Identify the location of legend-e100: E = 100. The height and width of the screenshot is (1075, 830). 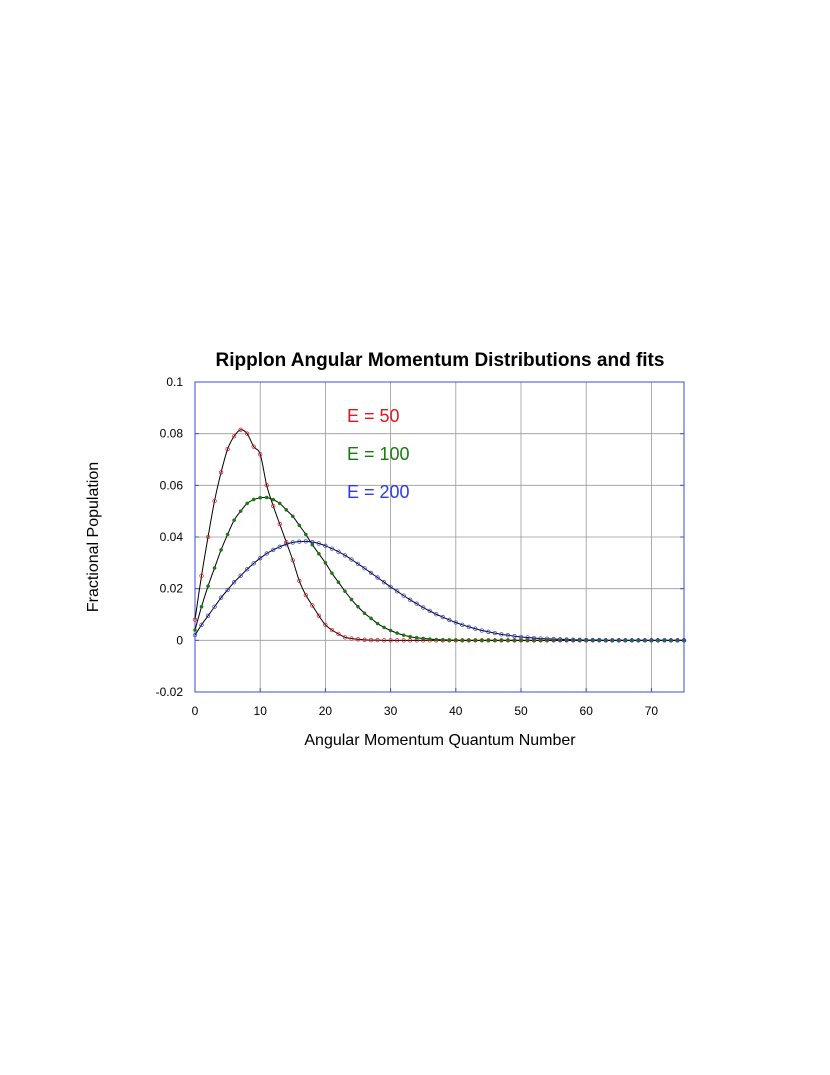
(378, 454).